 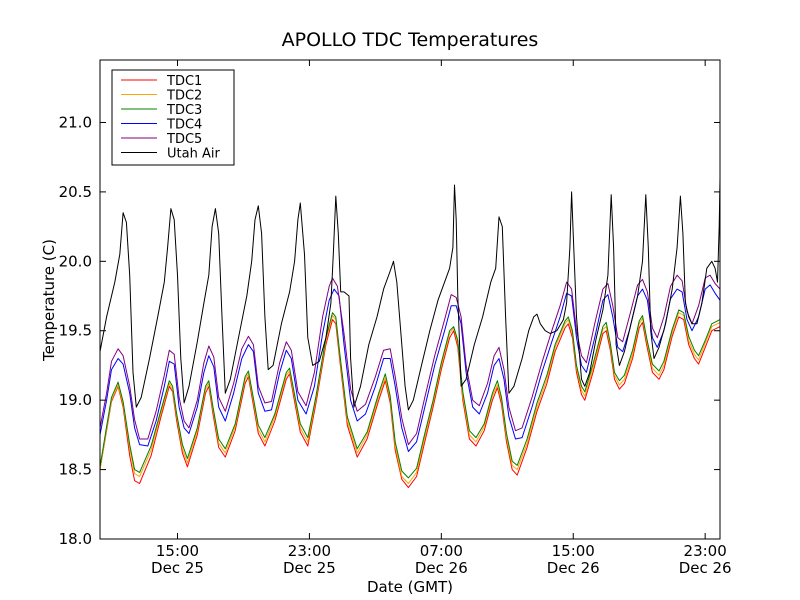 I want to click on y-tick-label: 18.5, so click(x=75, y=470).